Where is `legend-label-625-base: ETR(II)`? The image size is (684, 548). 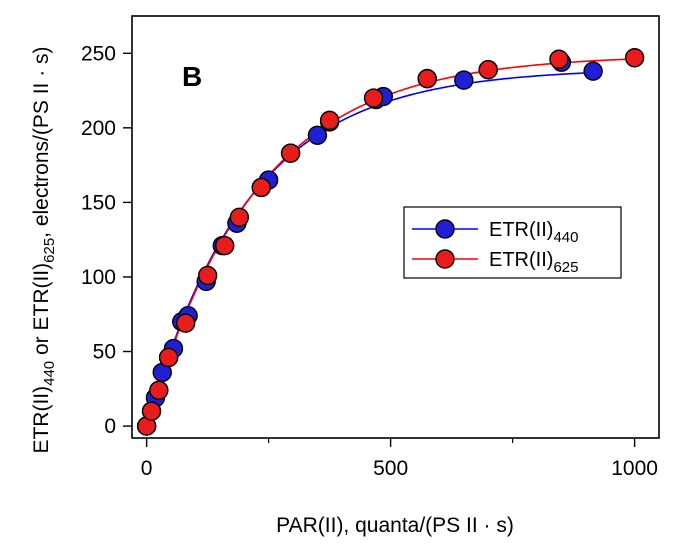 legend-label-625-base: ETR(II) is located at coordinates (521, 260).